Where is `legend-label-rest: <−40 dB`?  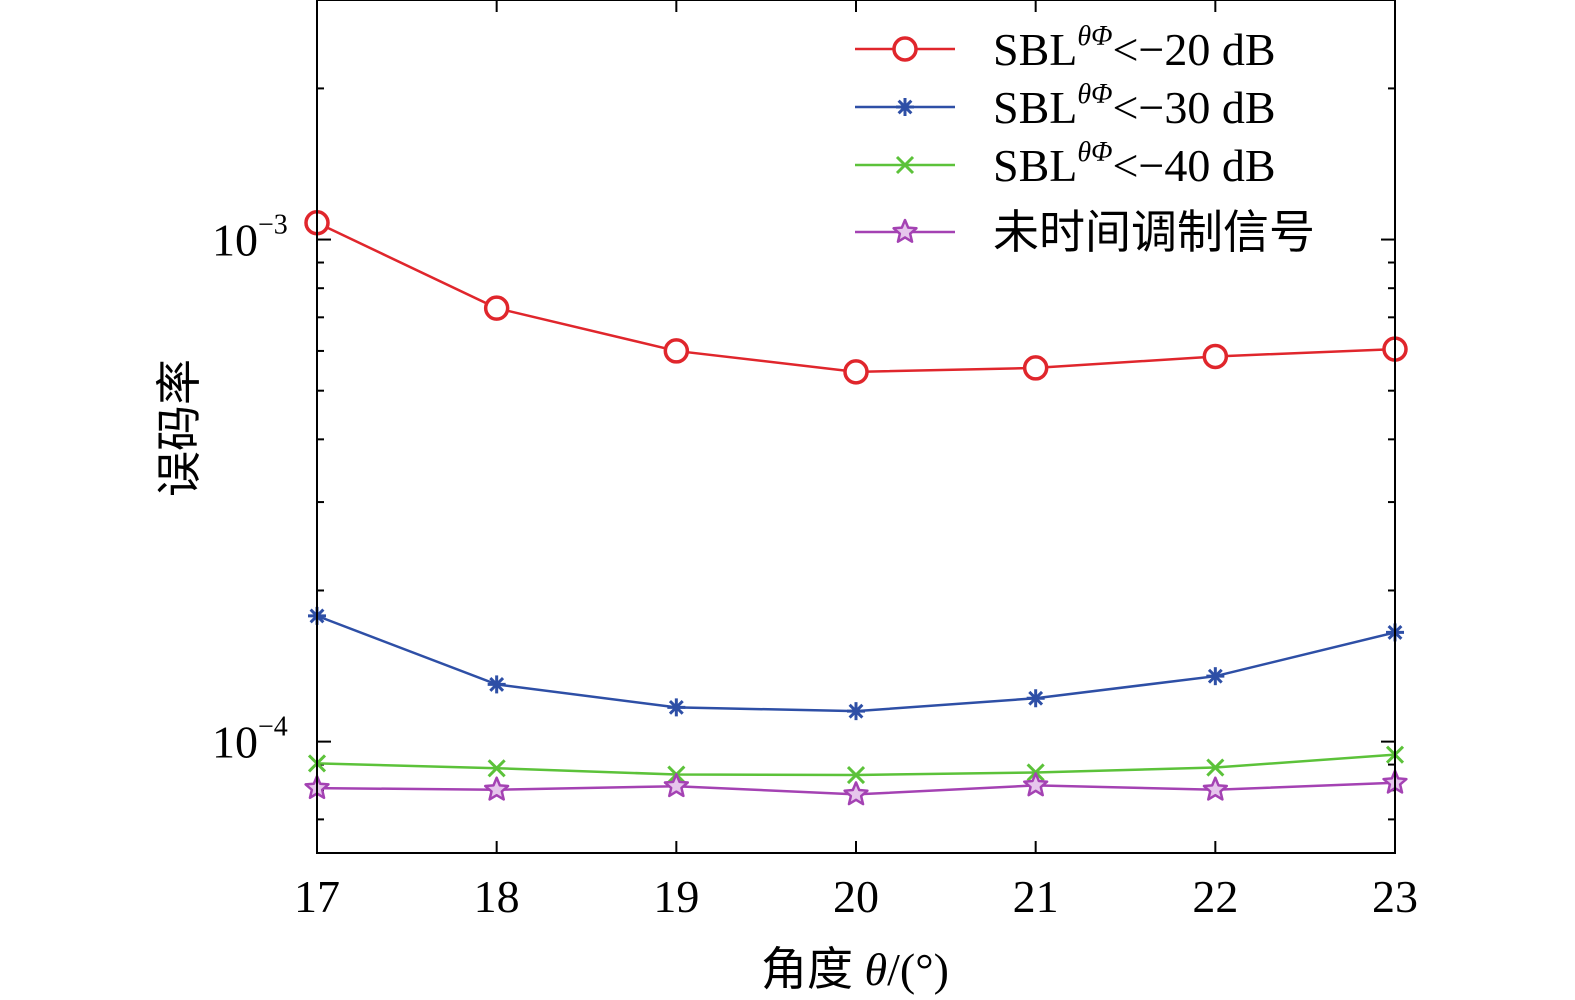 legend-label-rest: <−40 dB is located at coordinates (1193, 165).